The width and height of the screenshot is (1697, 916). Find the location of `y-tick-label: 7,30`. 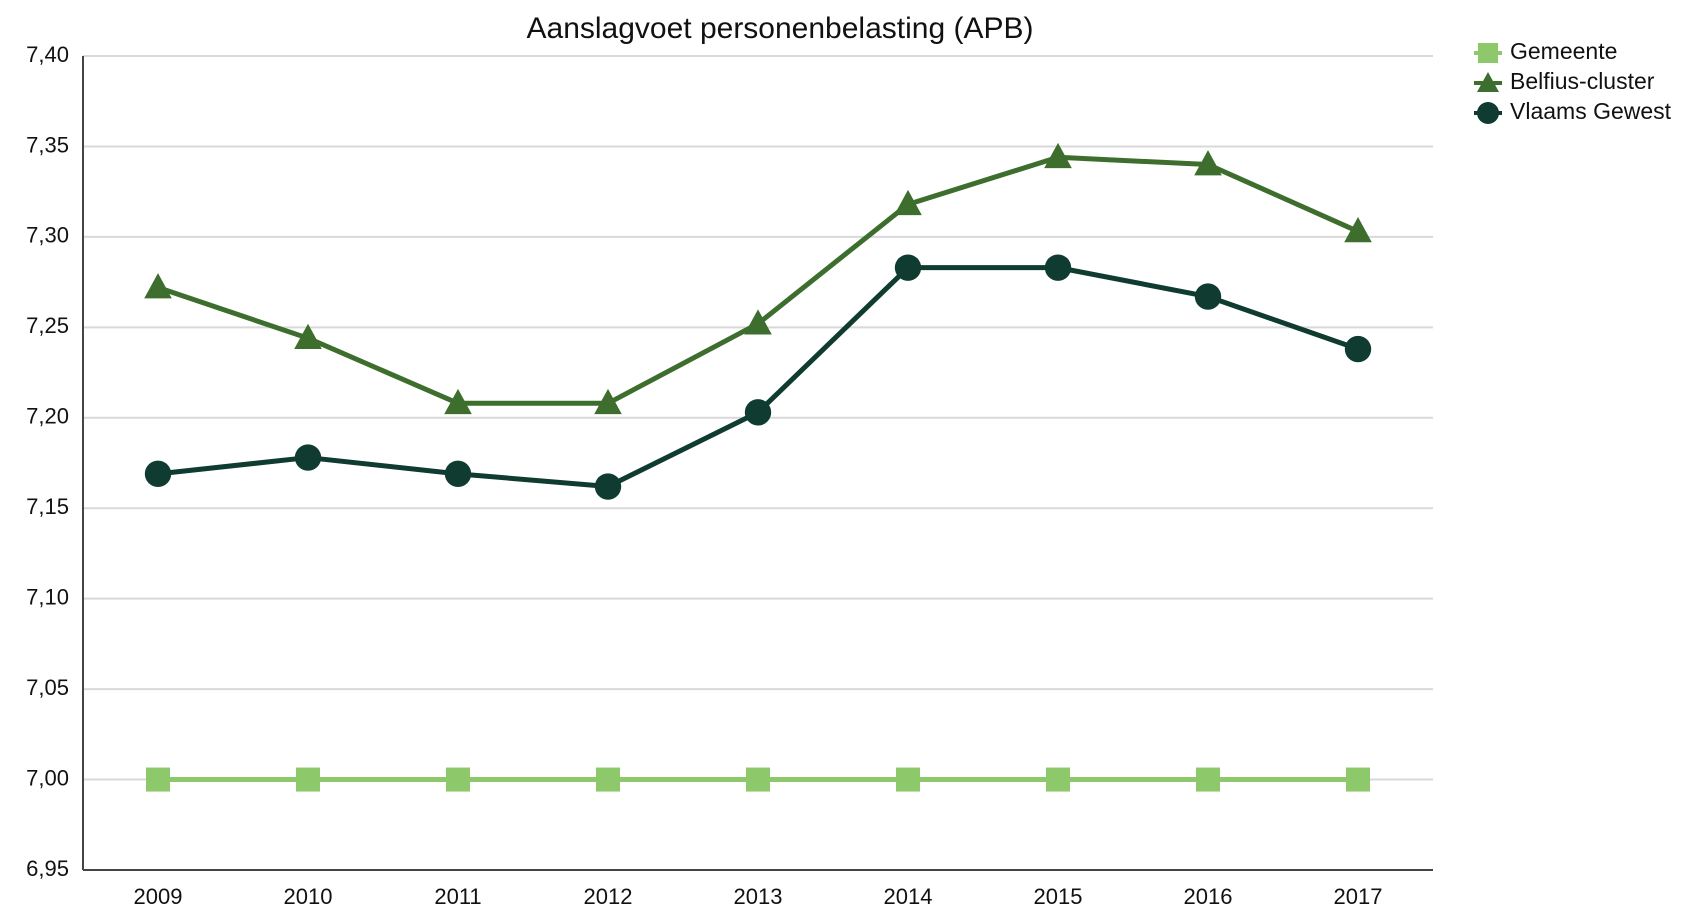

y-tick-label: 7,30 is located at coordinates (47, 235).